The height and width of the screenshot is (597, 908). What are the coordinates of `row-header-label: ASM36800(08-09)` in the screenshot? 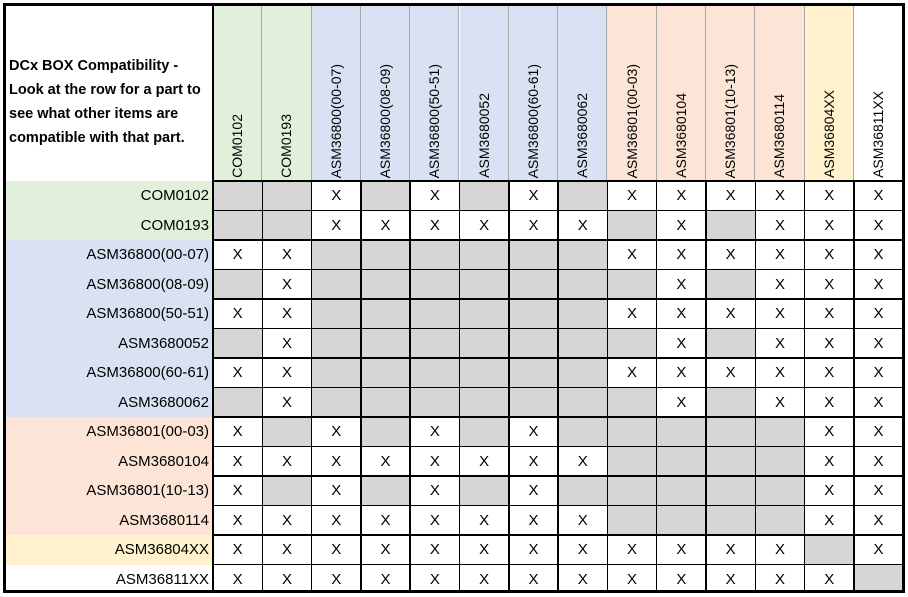 It's located at (109, 284).